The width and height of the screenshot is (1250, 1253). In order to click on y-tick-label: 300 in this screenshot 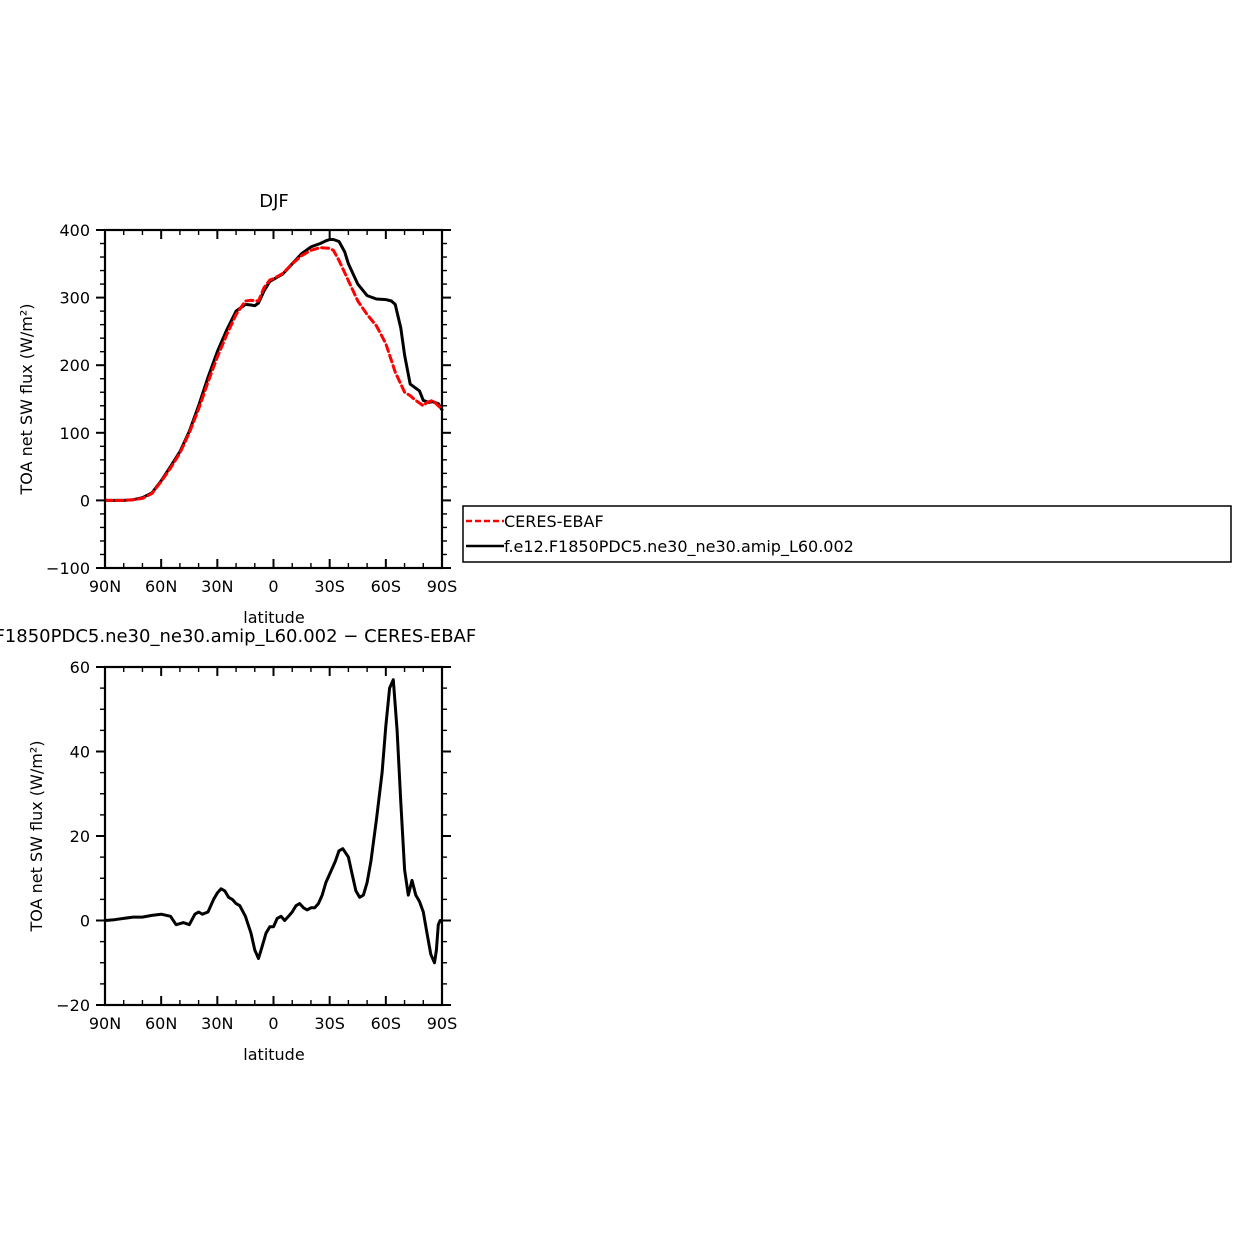, I will do `click(74, 298)`.